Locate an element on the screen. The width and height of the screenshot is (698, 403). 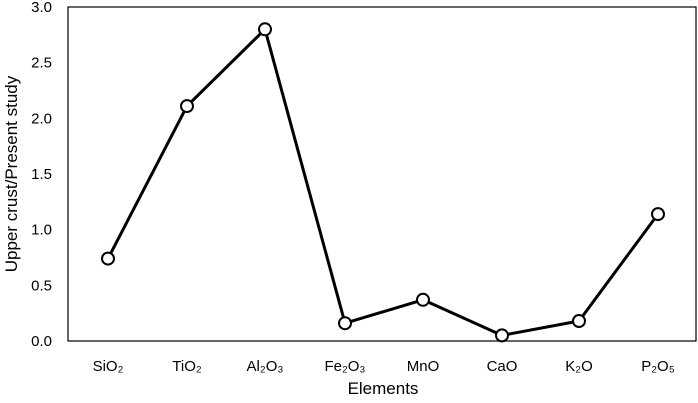
y-tick-label: 1.5 is located at coordinates (41, 174).